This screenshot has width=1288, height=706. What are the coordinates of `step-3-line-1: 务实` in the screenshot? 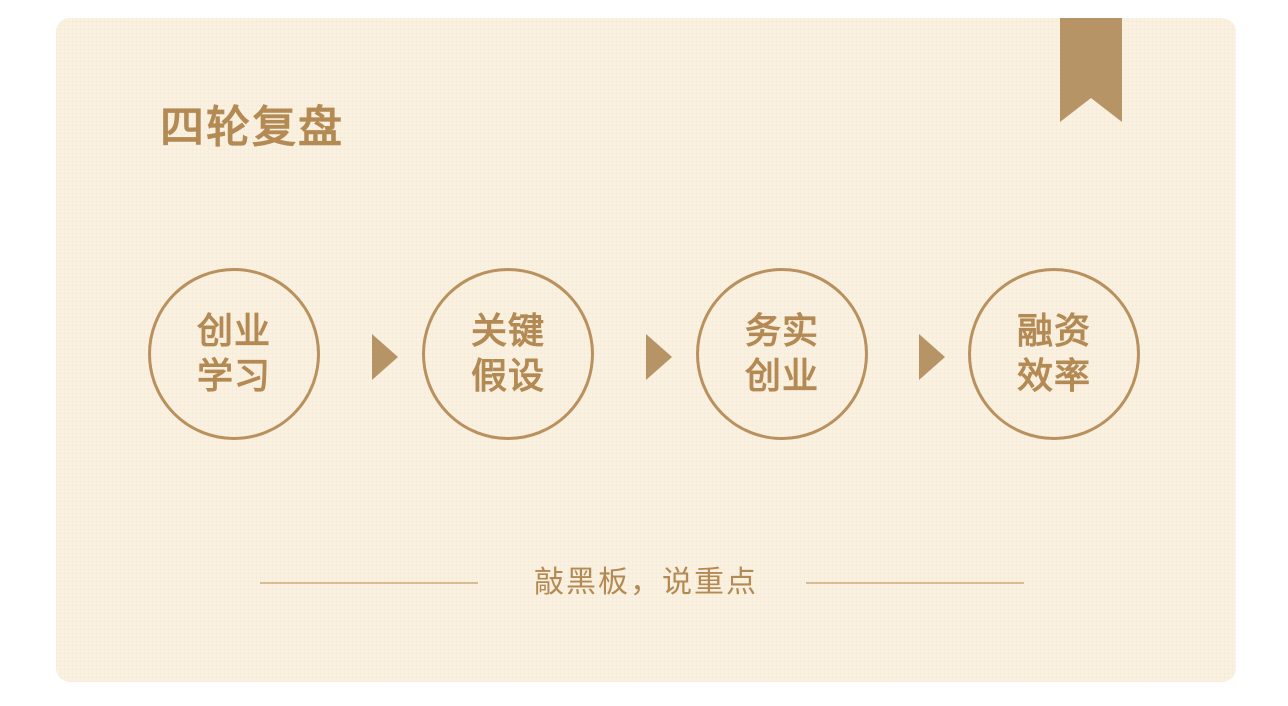 It's located at (781, 331).